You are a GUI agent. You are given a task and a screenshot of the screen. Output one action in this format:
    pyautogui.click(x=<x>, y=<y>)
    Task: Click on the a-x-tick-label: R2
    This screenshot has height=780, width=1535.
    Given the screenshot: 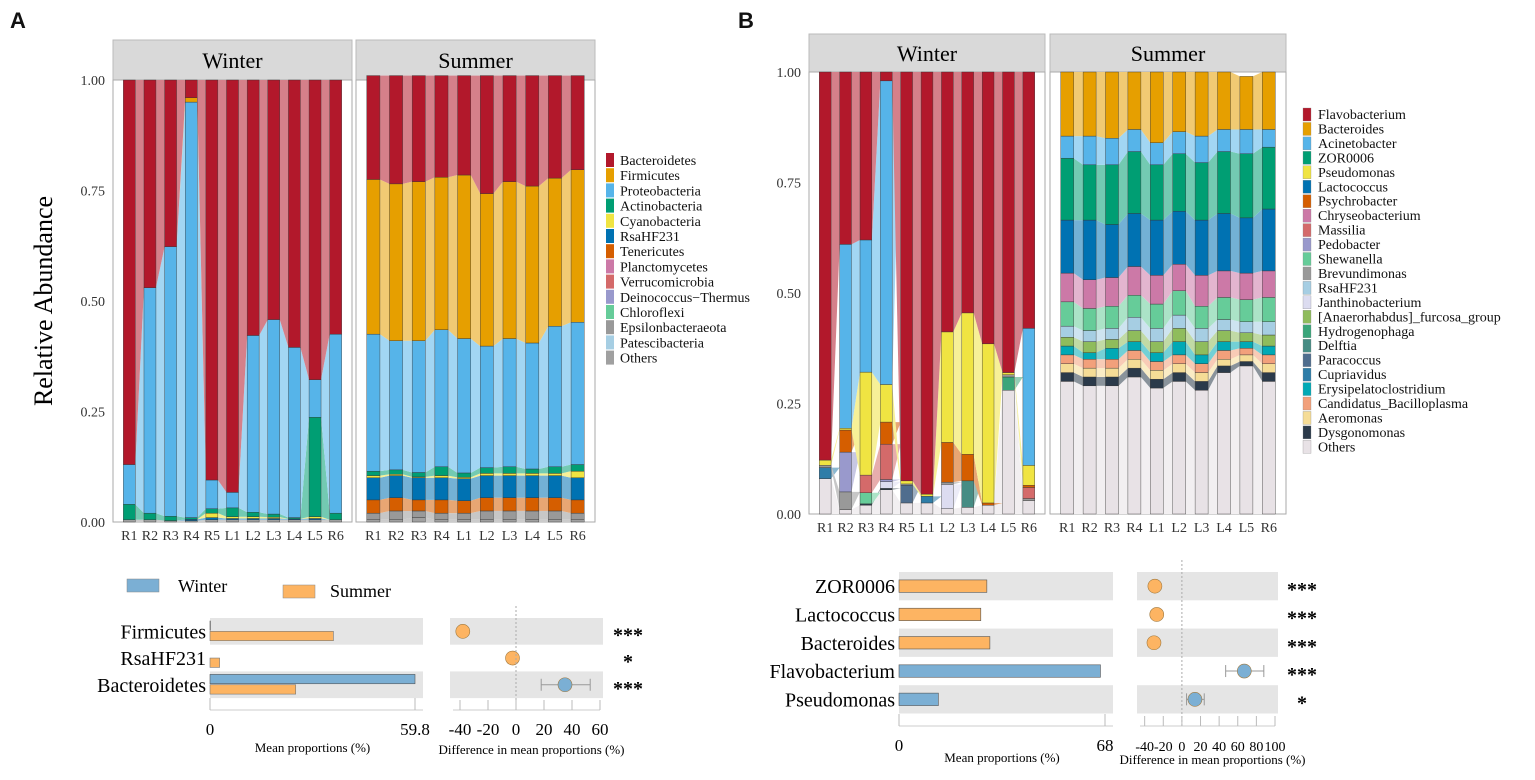 What is the action you would take?
    pyautogui.click(x=150, y=536)
    